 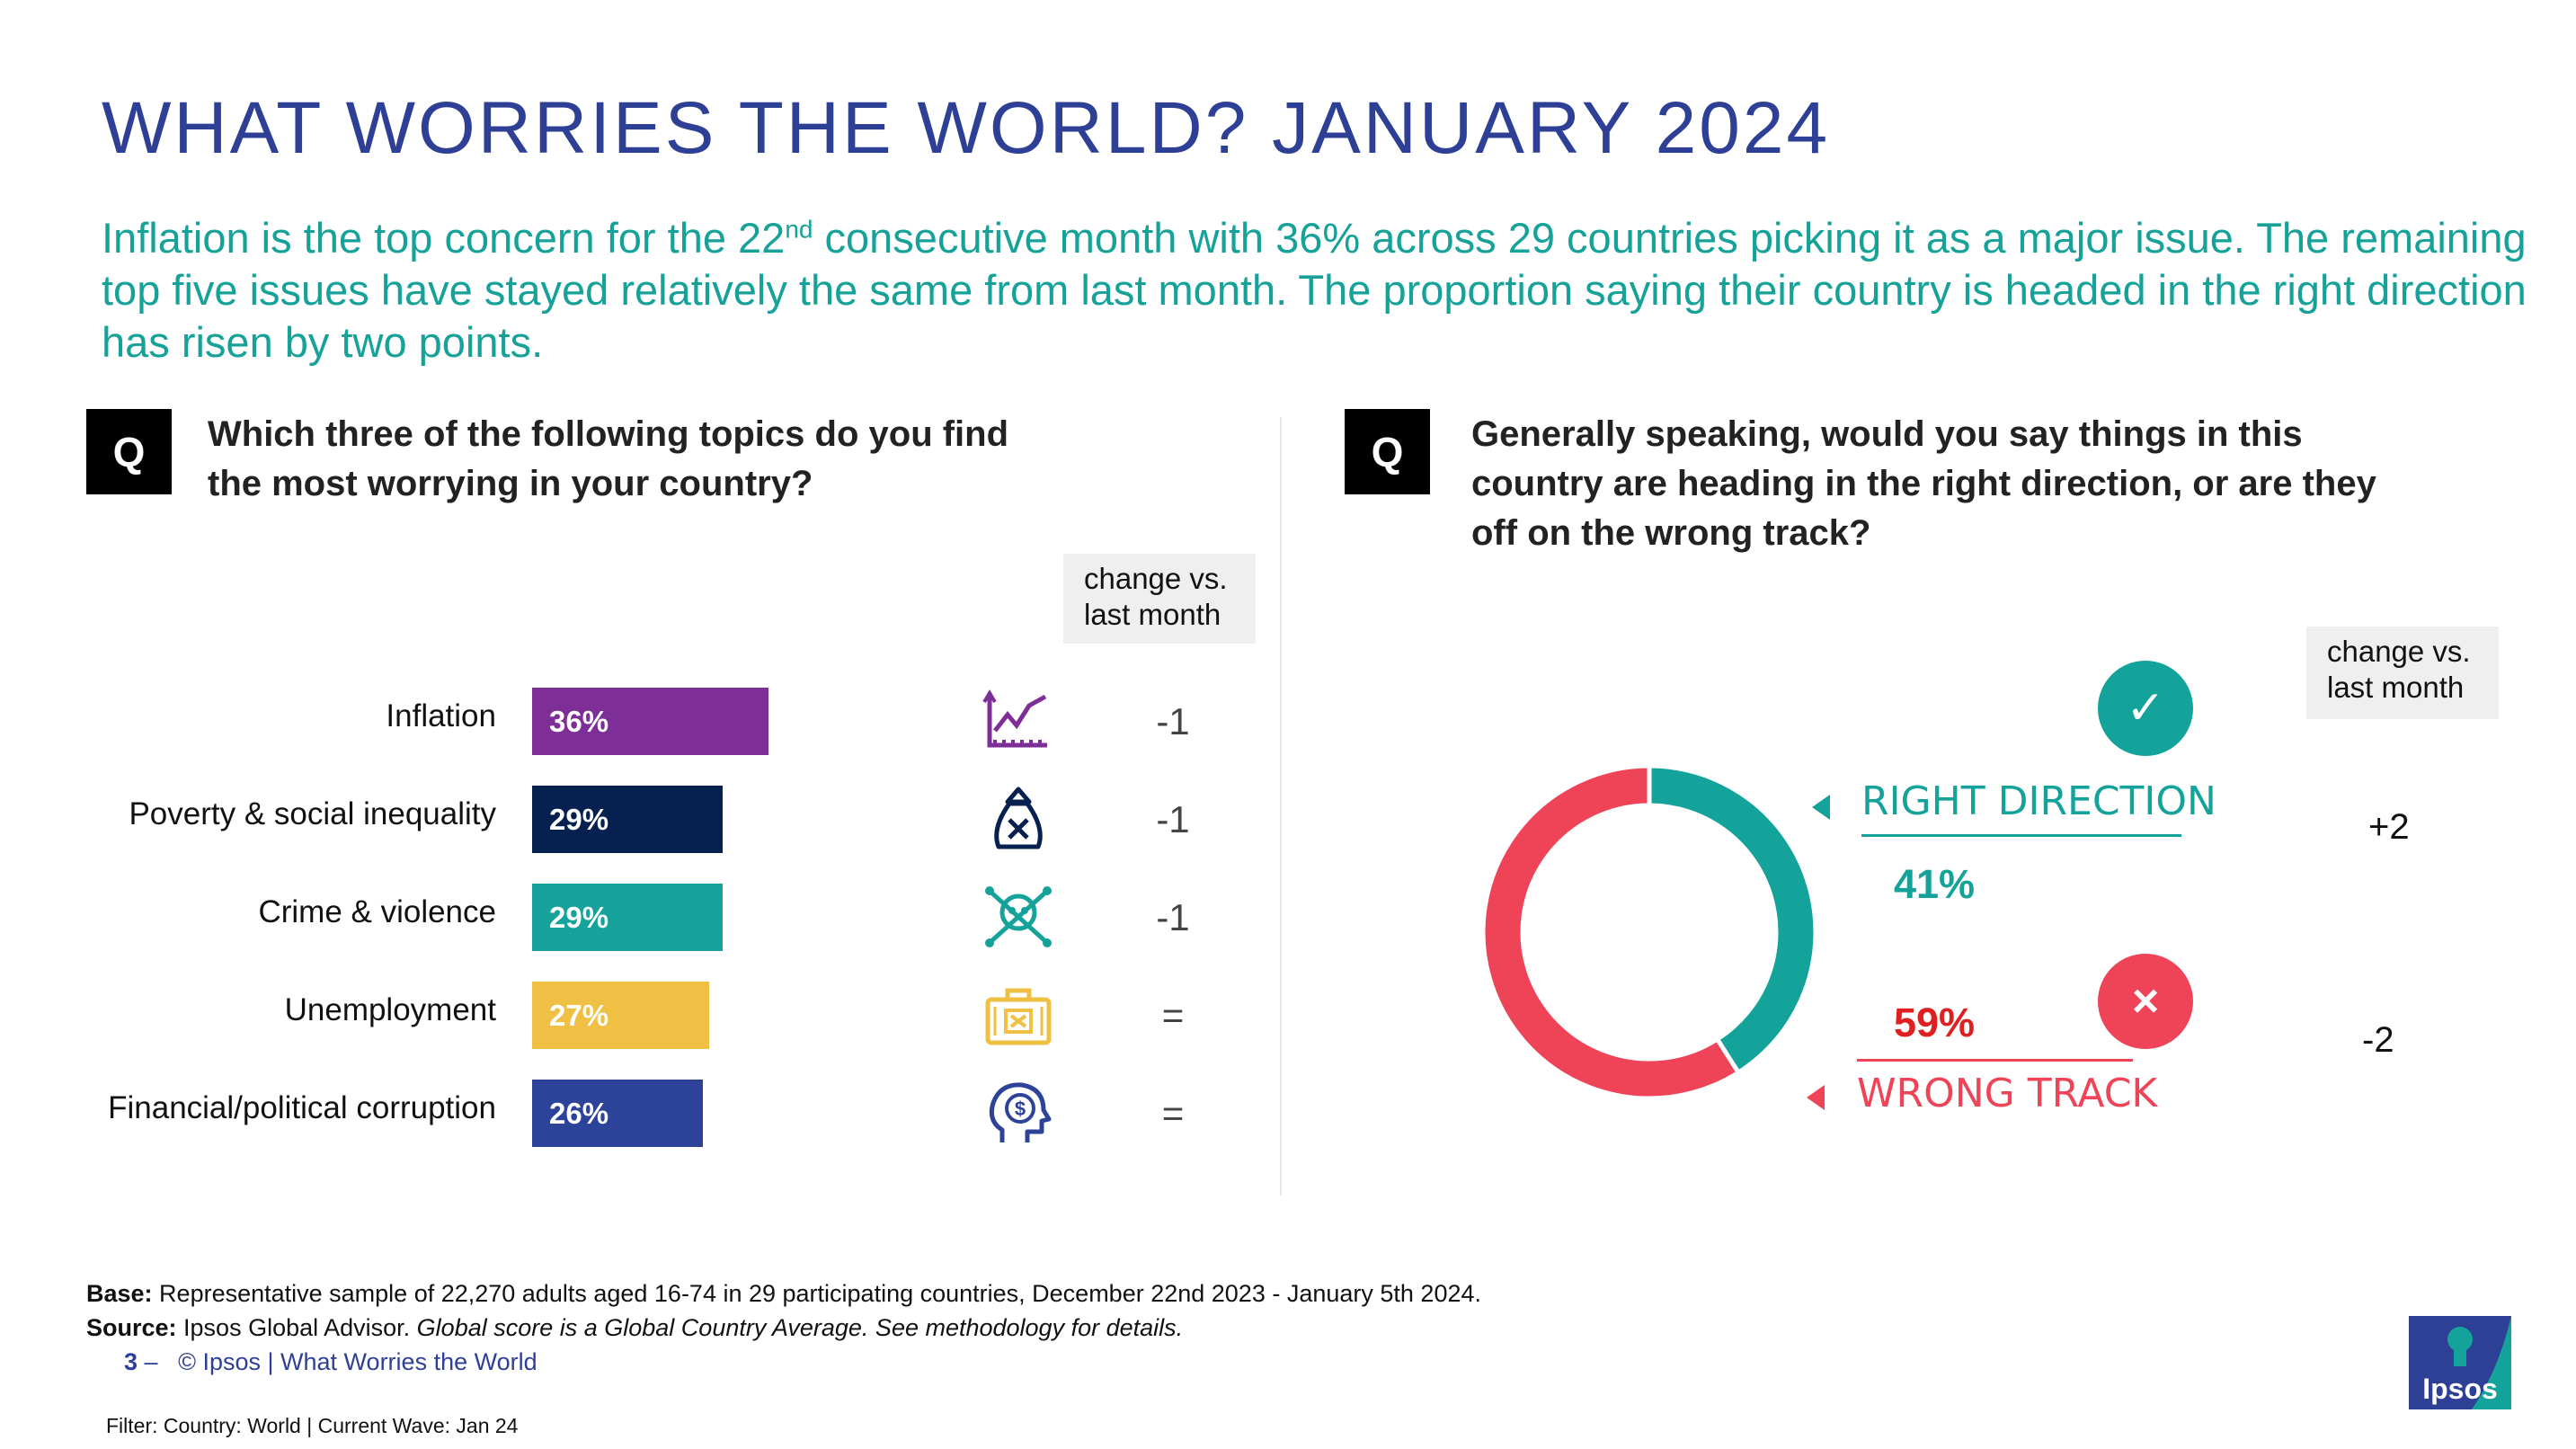 I want to click on check-icon: ✓, so click(x=2145, y=708).